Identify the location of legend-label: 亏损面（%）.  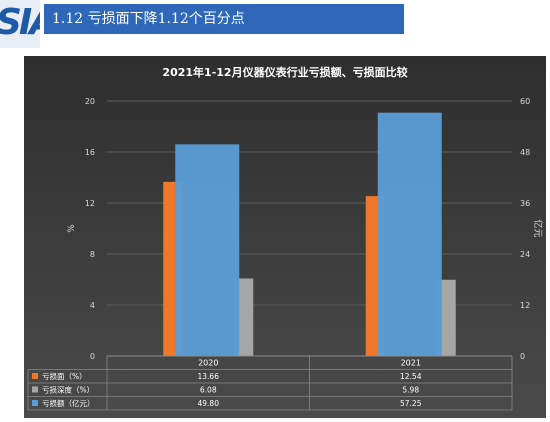
(64, 376).